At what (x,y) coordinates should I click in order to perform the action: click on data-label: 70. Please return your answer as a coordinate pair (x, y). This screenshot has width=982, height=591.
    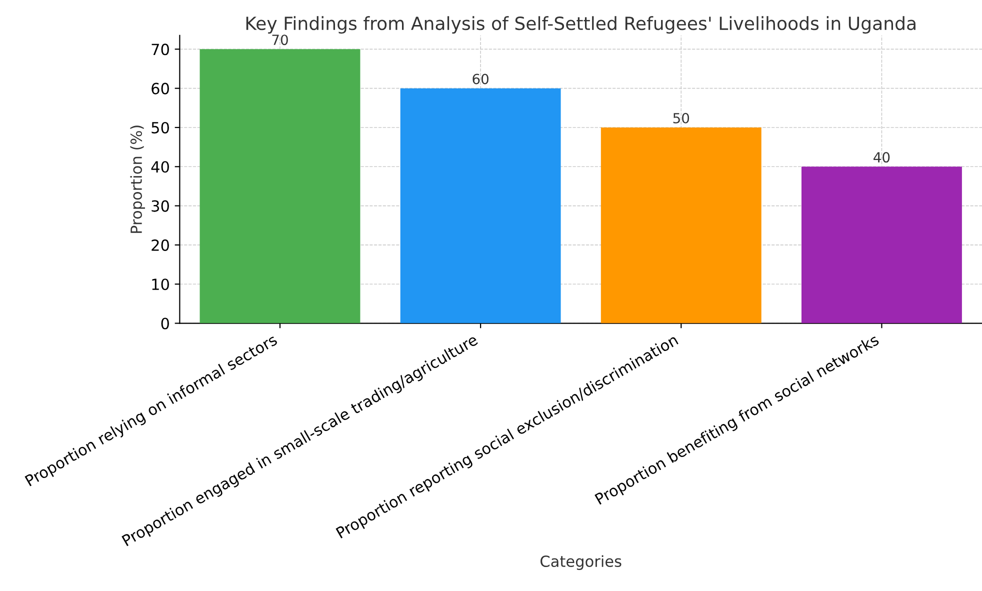
    Looking at the image, I should click on (280, 40).